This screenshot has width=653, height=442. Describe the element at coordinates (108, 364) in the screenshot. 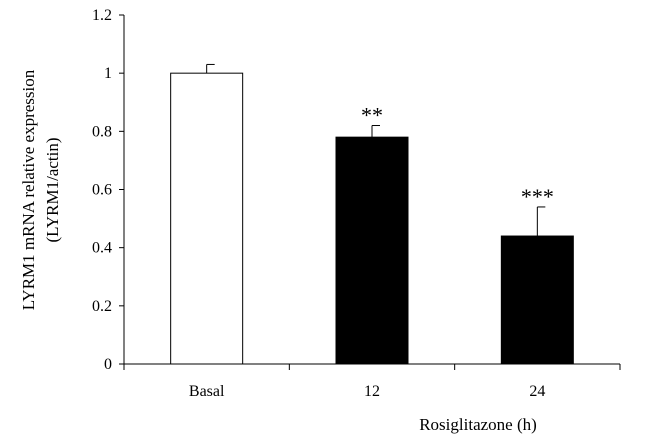

I see `y-tick-label: 0` at that location.